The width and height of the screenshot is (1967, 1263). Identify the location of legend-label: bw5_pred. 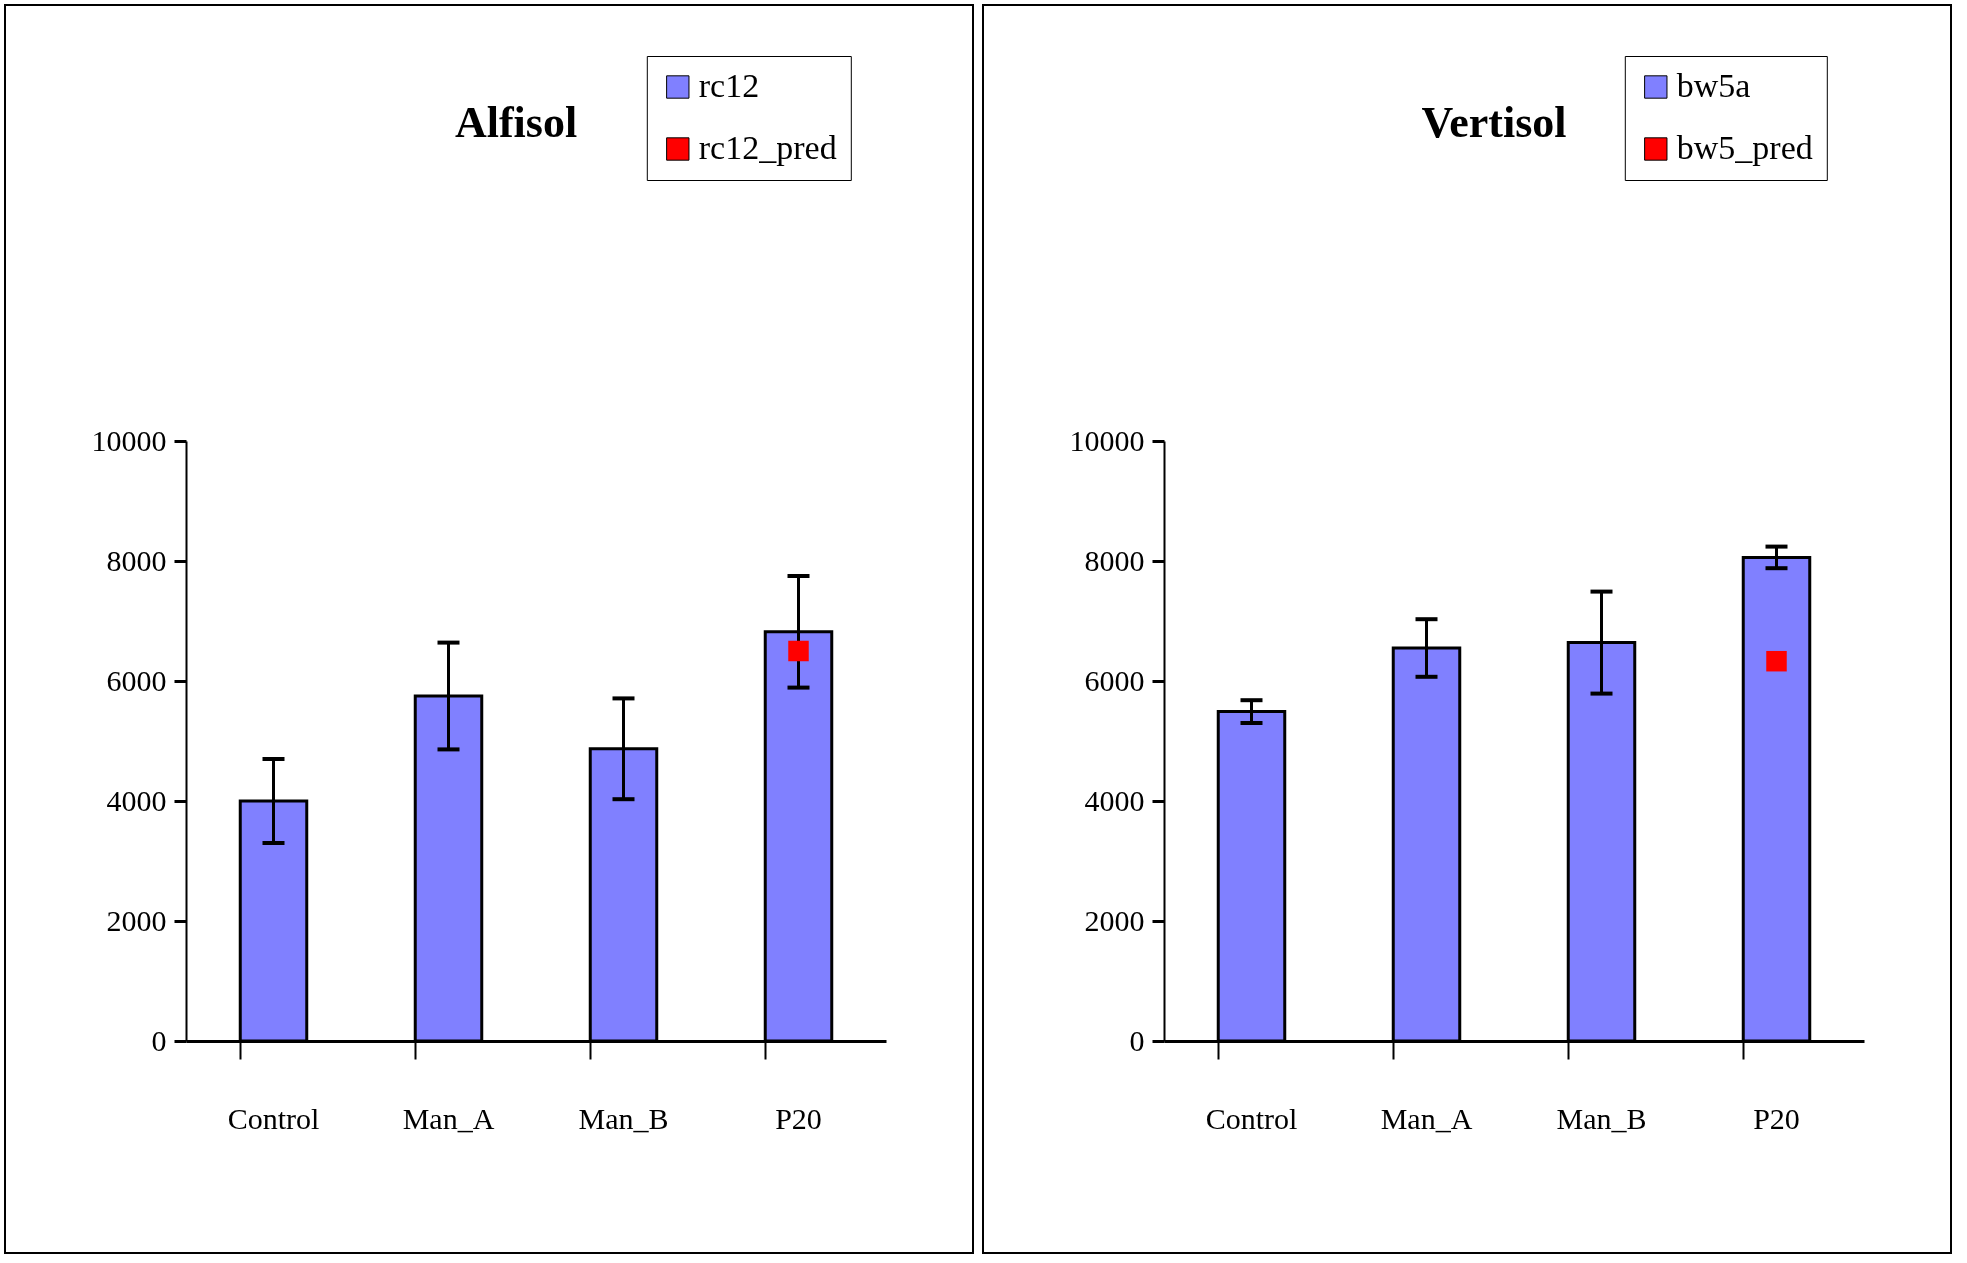
(1744, 147).